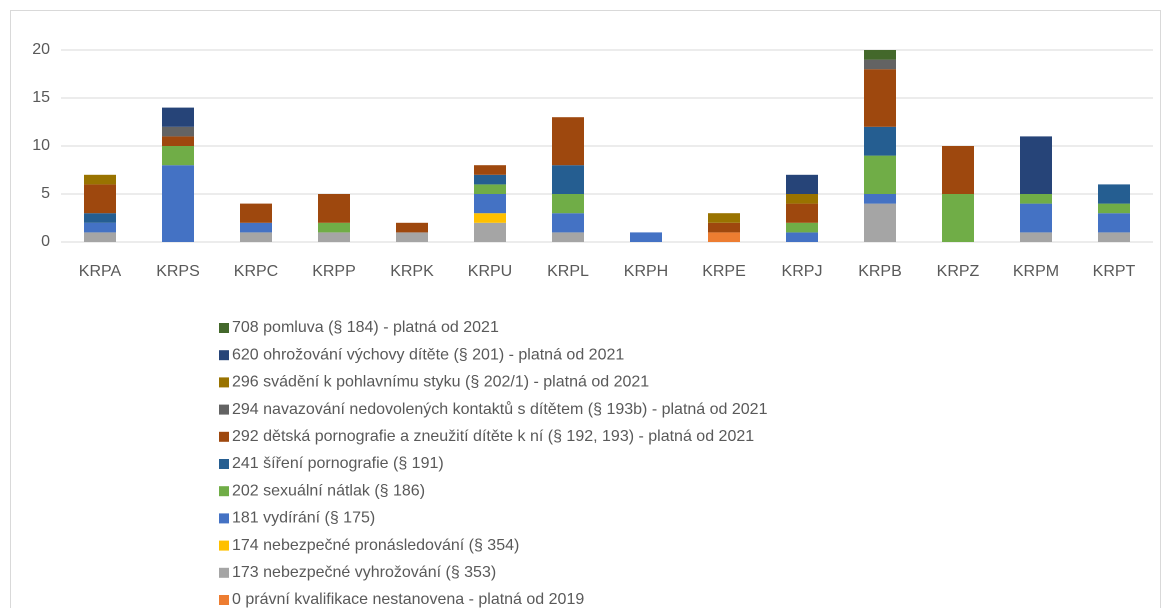 This screenshot has height=608, width=1170. I want to click on x-tick-label: KRPJ, so click(802, 271).